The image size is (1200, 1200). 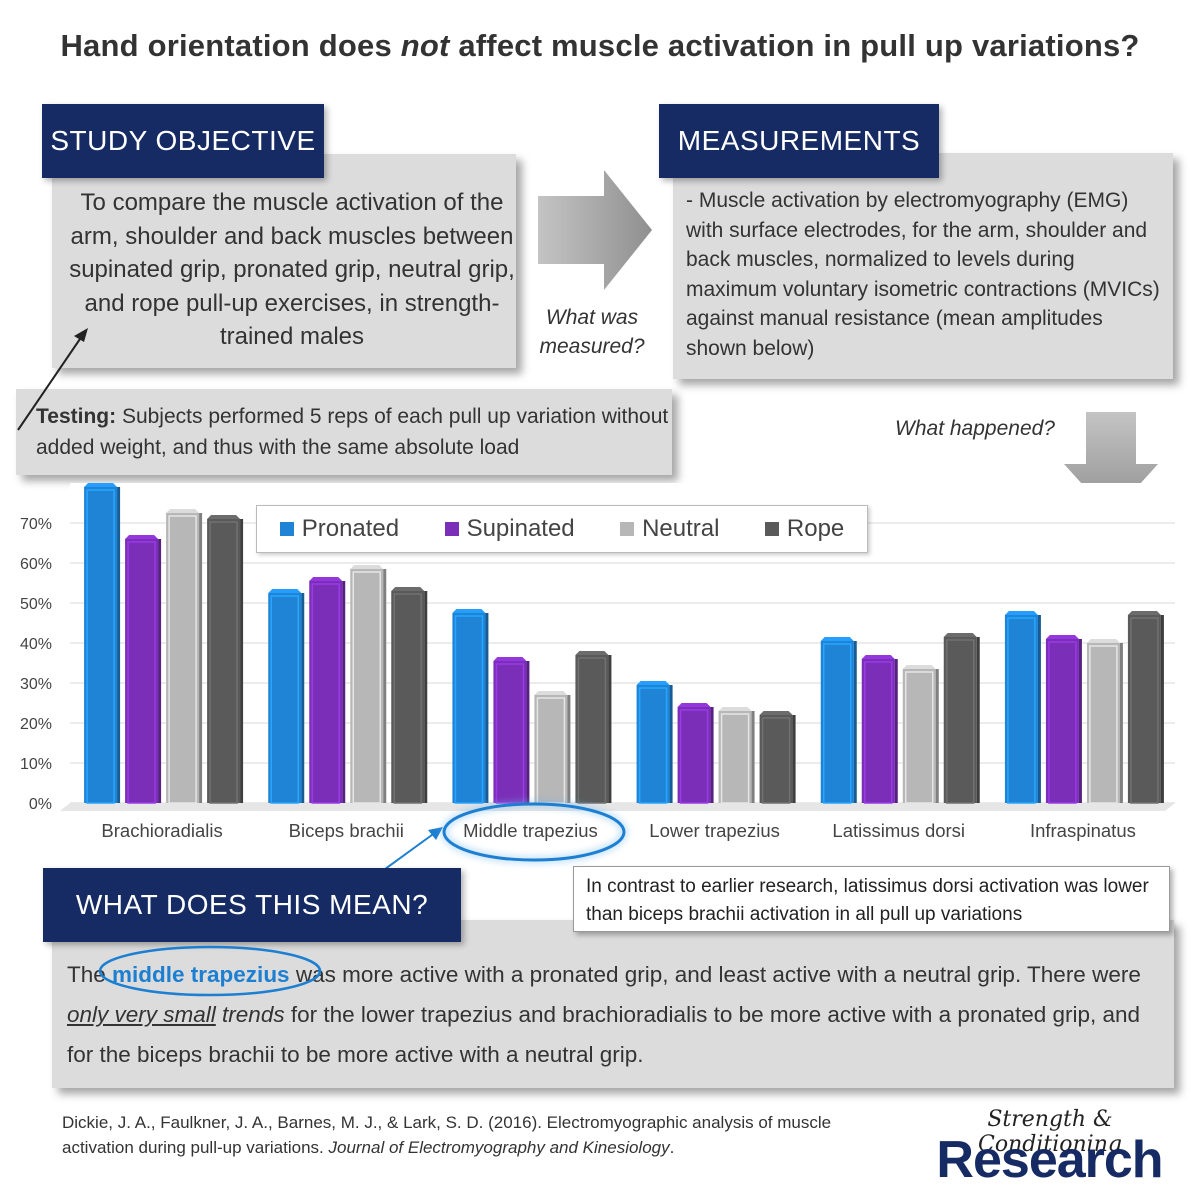 What do you see at coordinates (592, 332) in the screenshot?
I see `what-measured-label: What was measured?` at bounding box center [592, 332].